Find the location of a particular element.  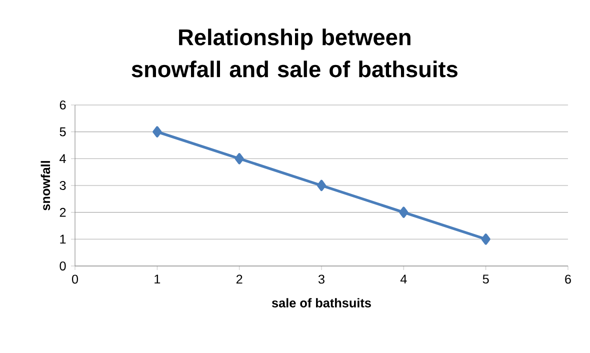

x-tick-label: 5 is located at coordinates (485, 279).